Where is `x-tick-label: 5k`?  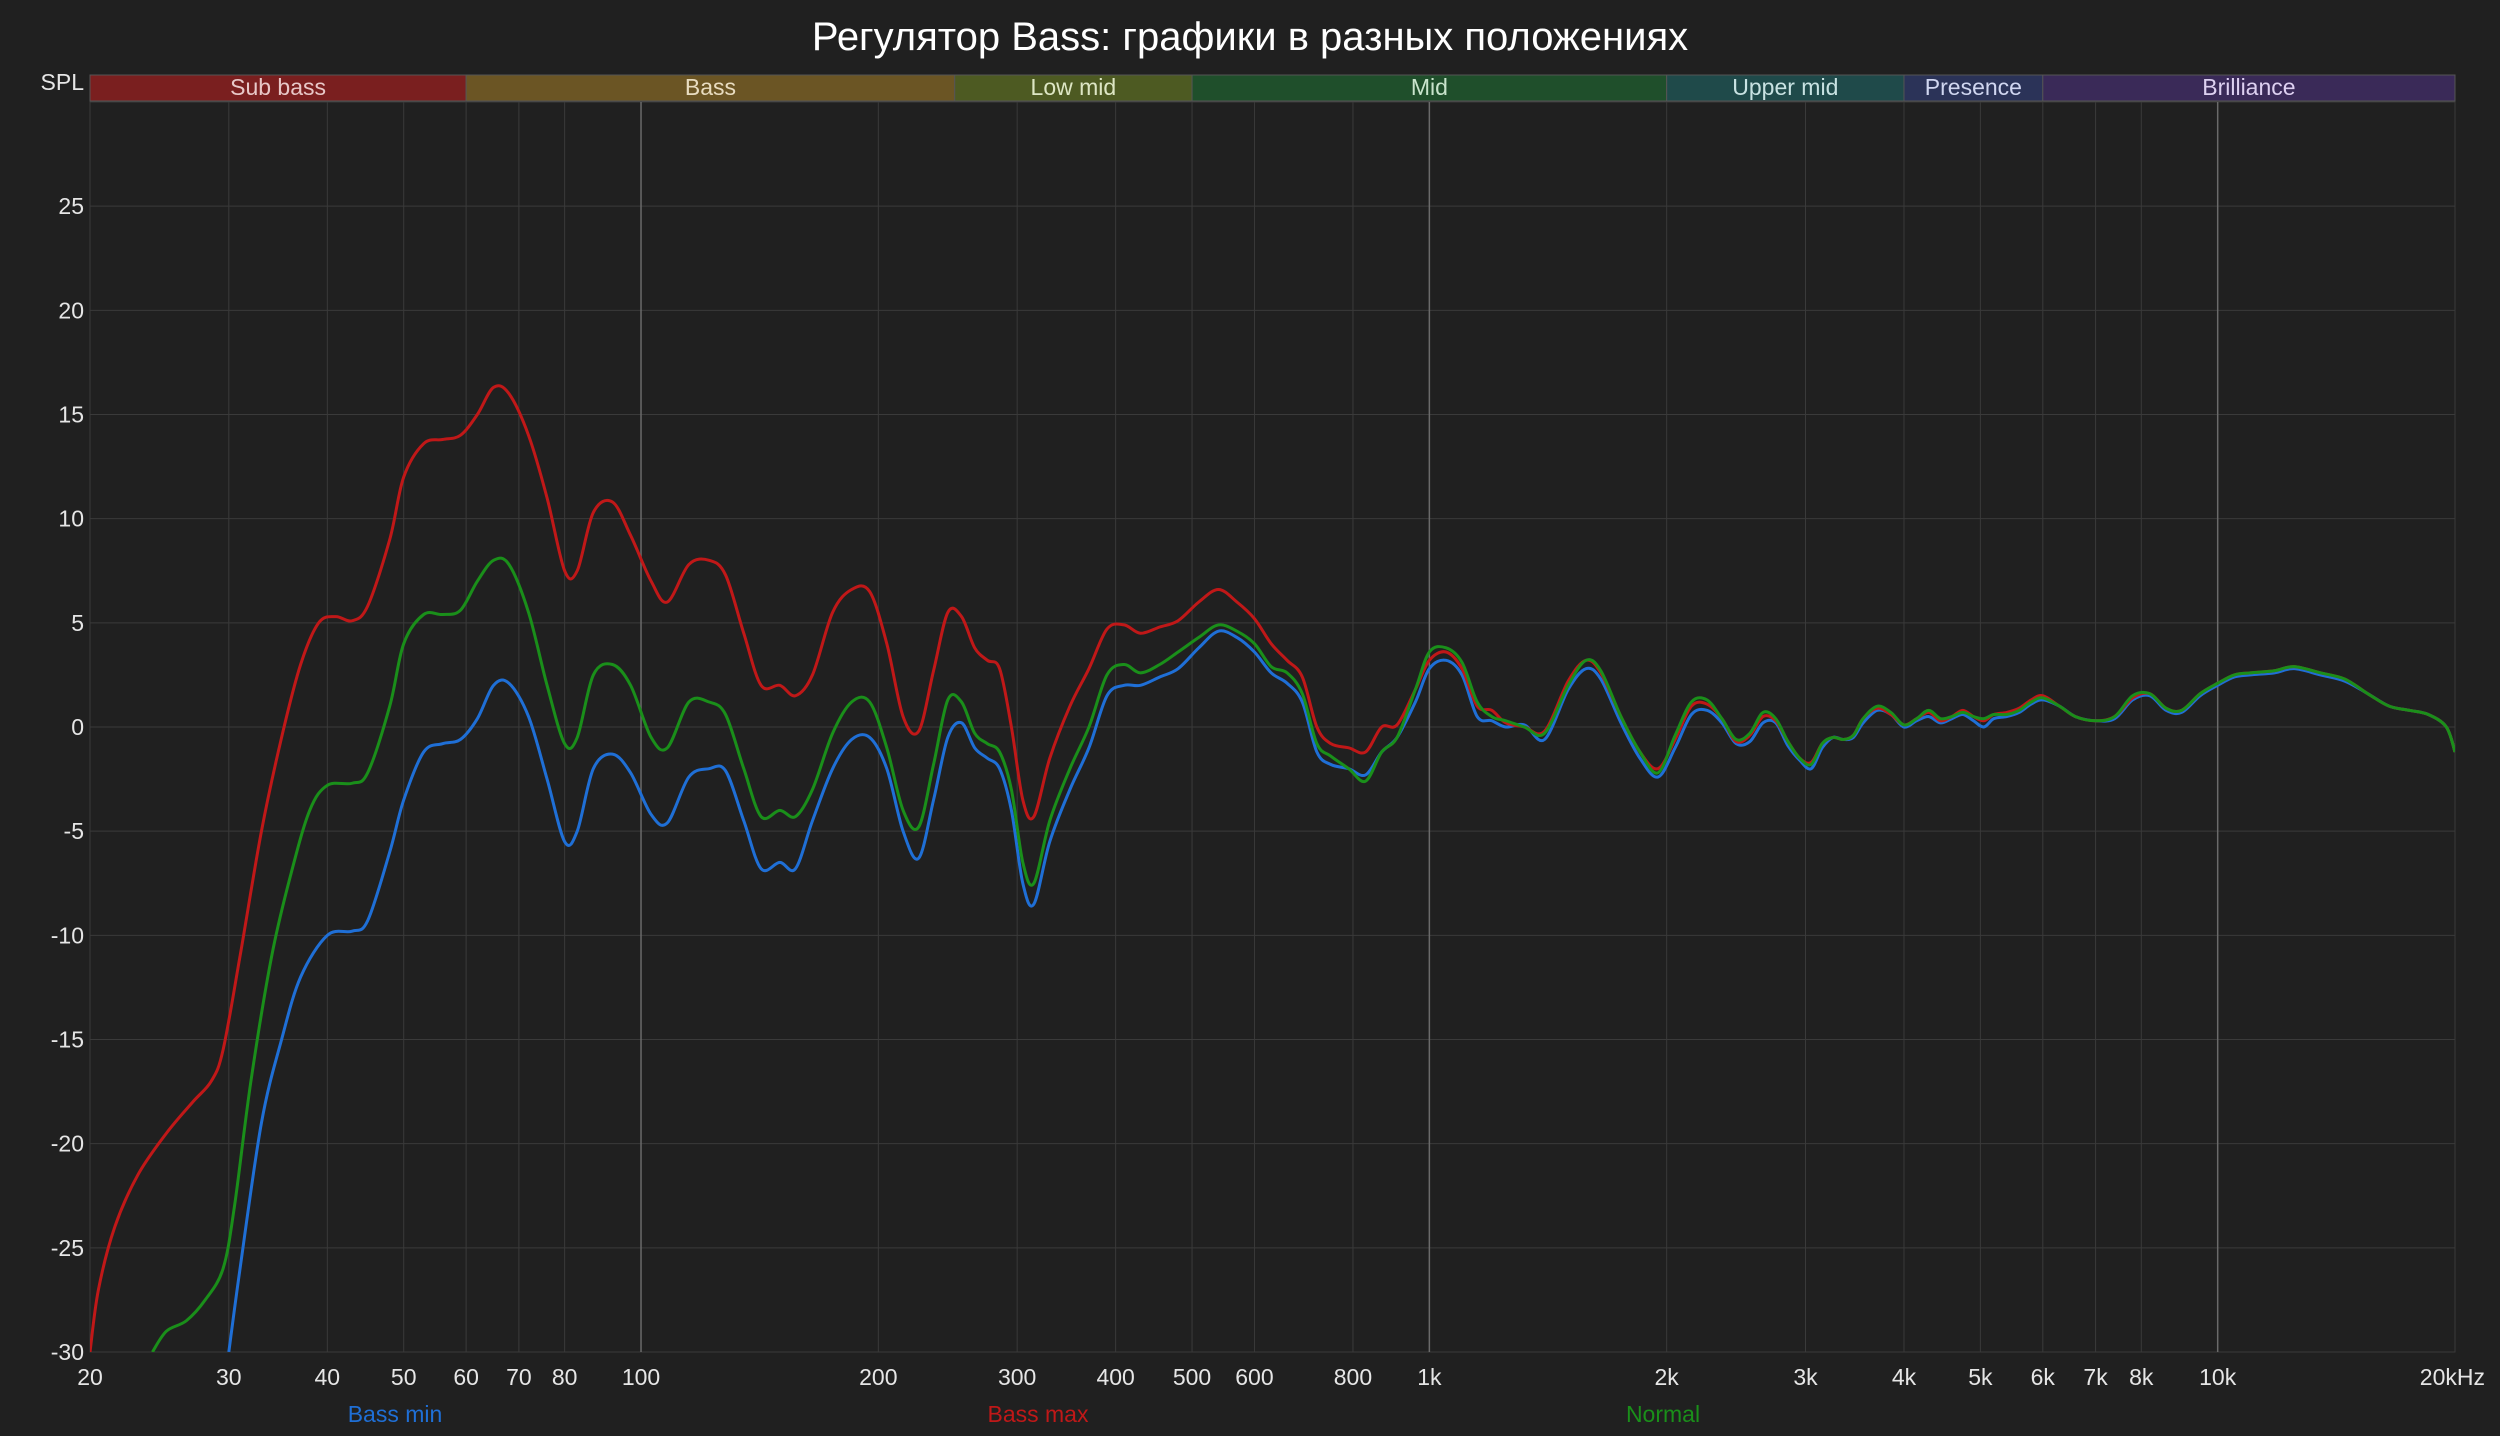
x-tick-label: 5k is located at coordinates (1980, 1377).